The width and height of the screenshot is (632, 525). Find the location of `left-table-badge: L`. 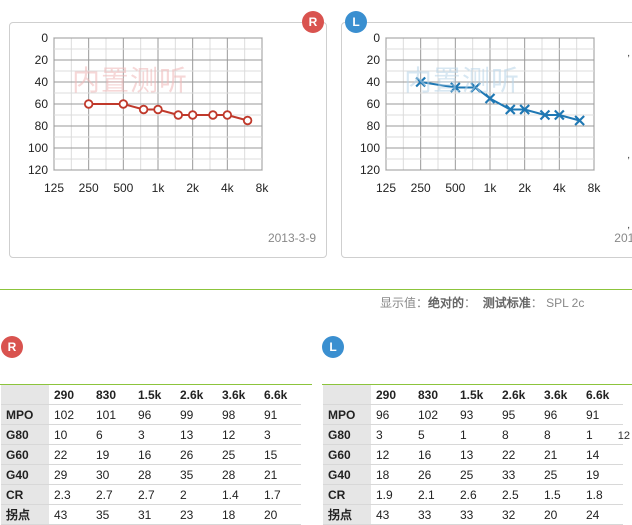

left-table-badge: L is located at coordinates (333, 347).